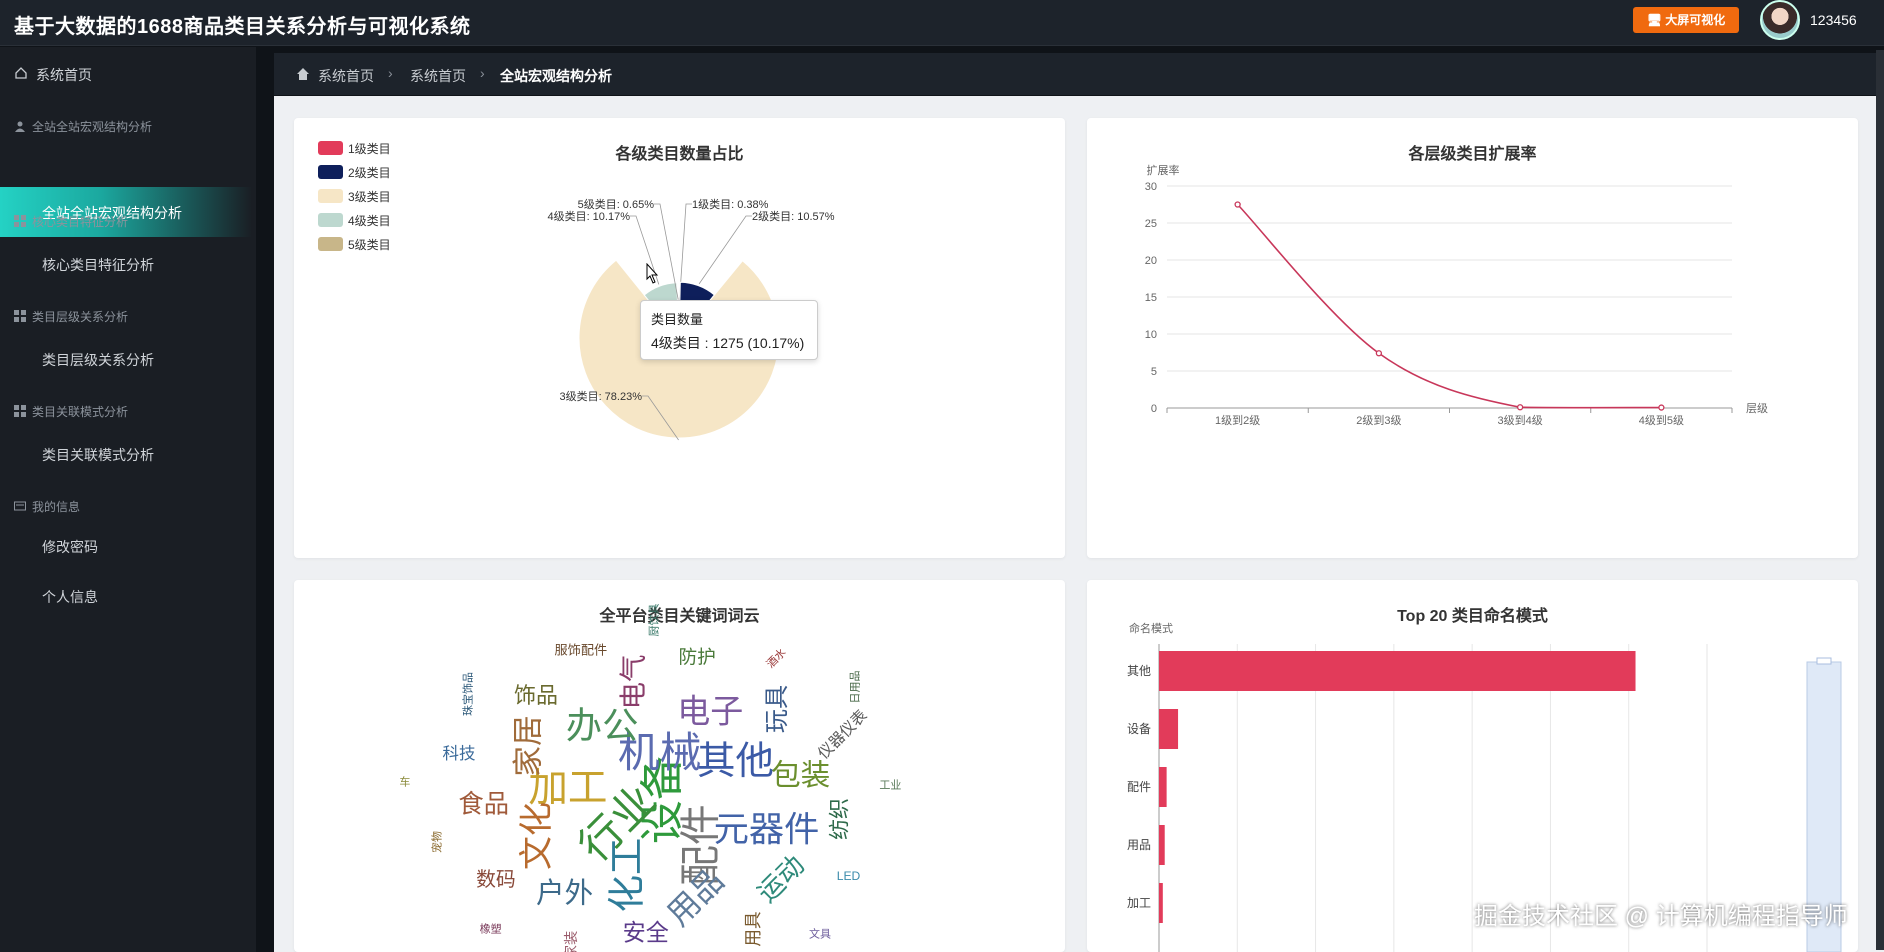 This screenshot has height=952, width=1884. I want to click on sidebar-home-label: 系统首页, so click(64, 75).